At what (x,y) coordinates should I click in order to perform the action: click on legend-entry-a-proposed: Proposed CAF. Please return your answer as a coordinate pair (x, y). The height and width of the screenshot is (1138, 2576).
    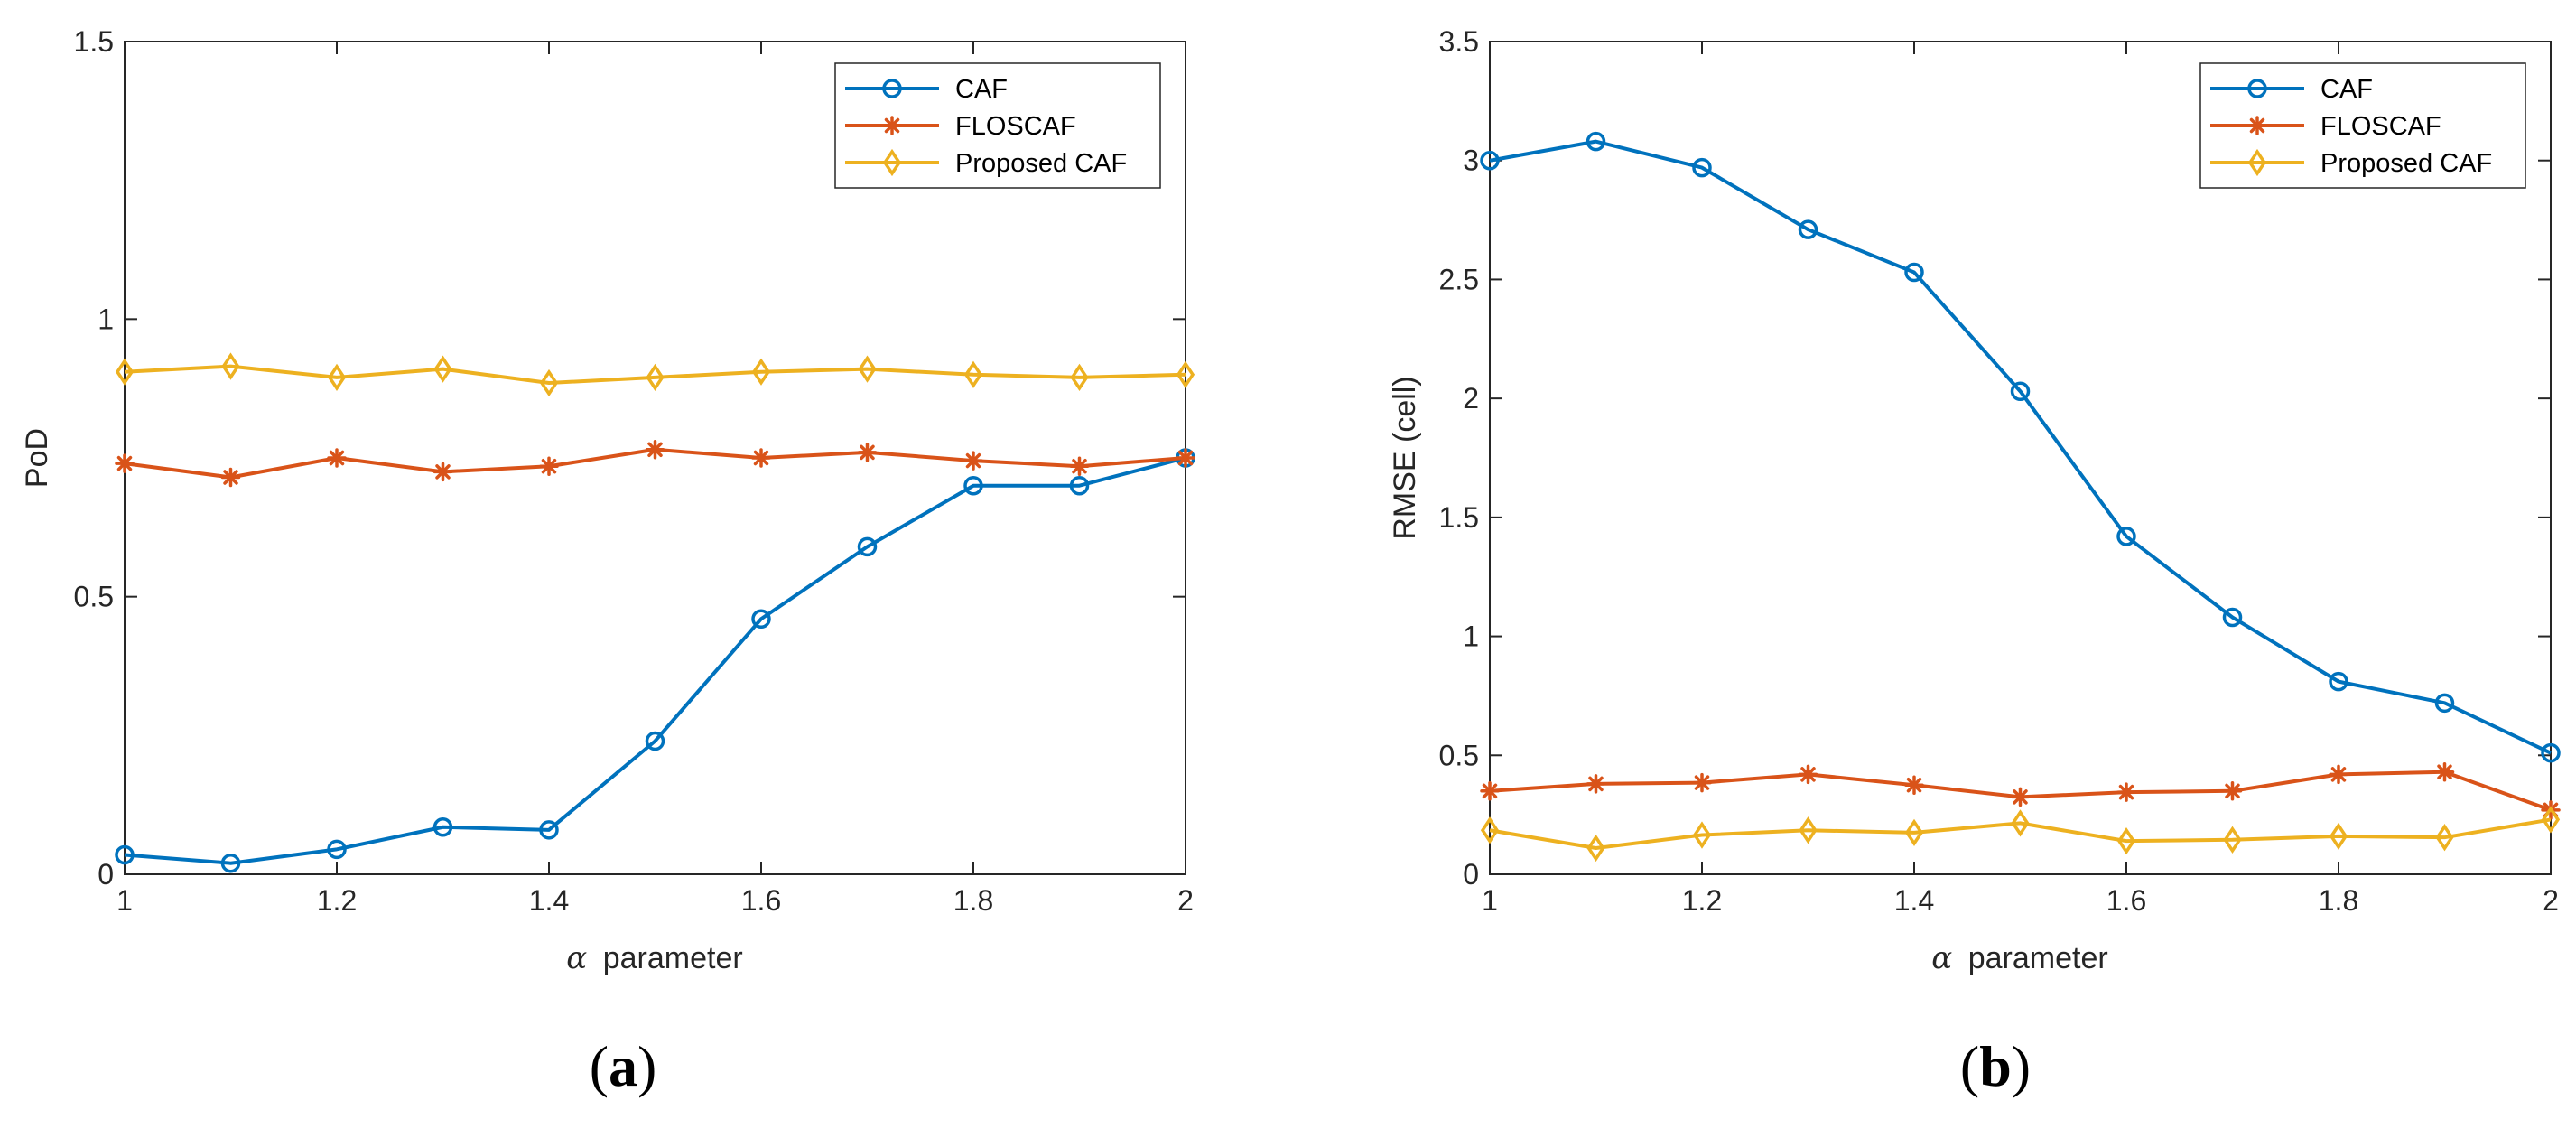
    Looking at the image, I should click on (986, 163).